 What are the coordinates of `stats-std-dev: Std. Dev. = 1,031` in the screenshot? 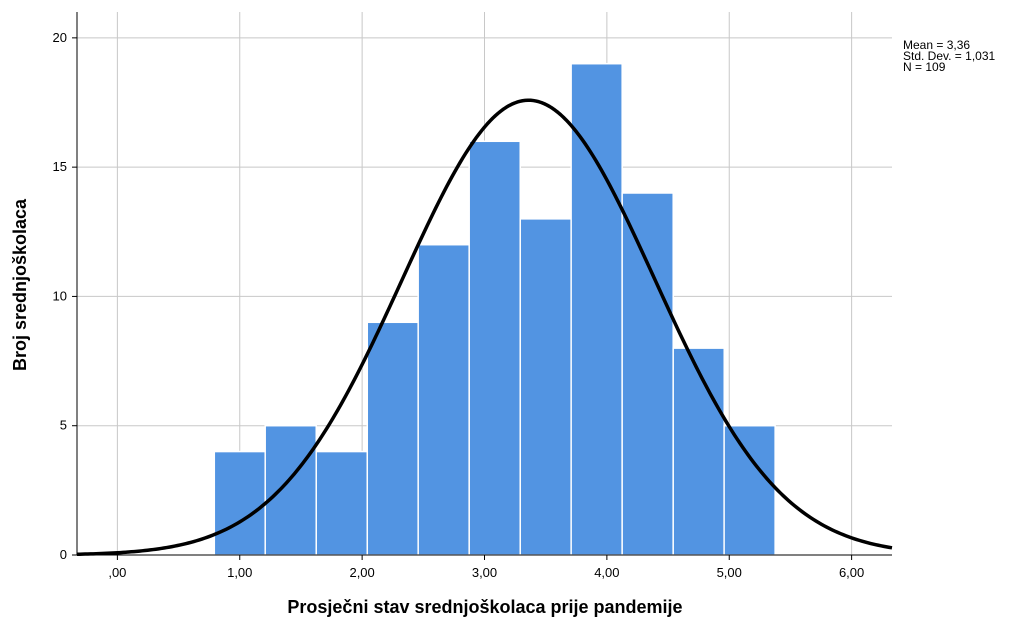 It's located at (949, 56).